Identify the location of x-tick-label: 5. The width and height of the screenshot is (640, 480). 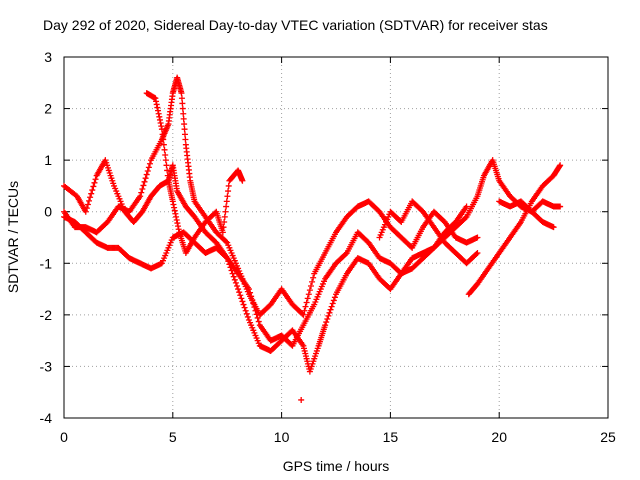
(173, 437).